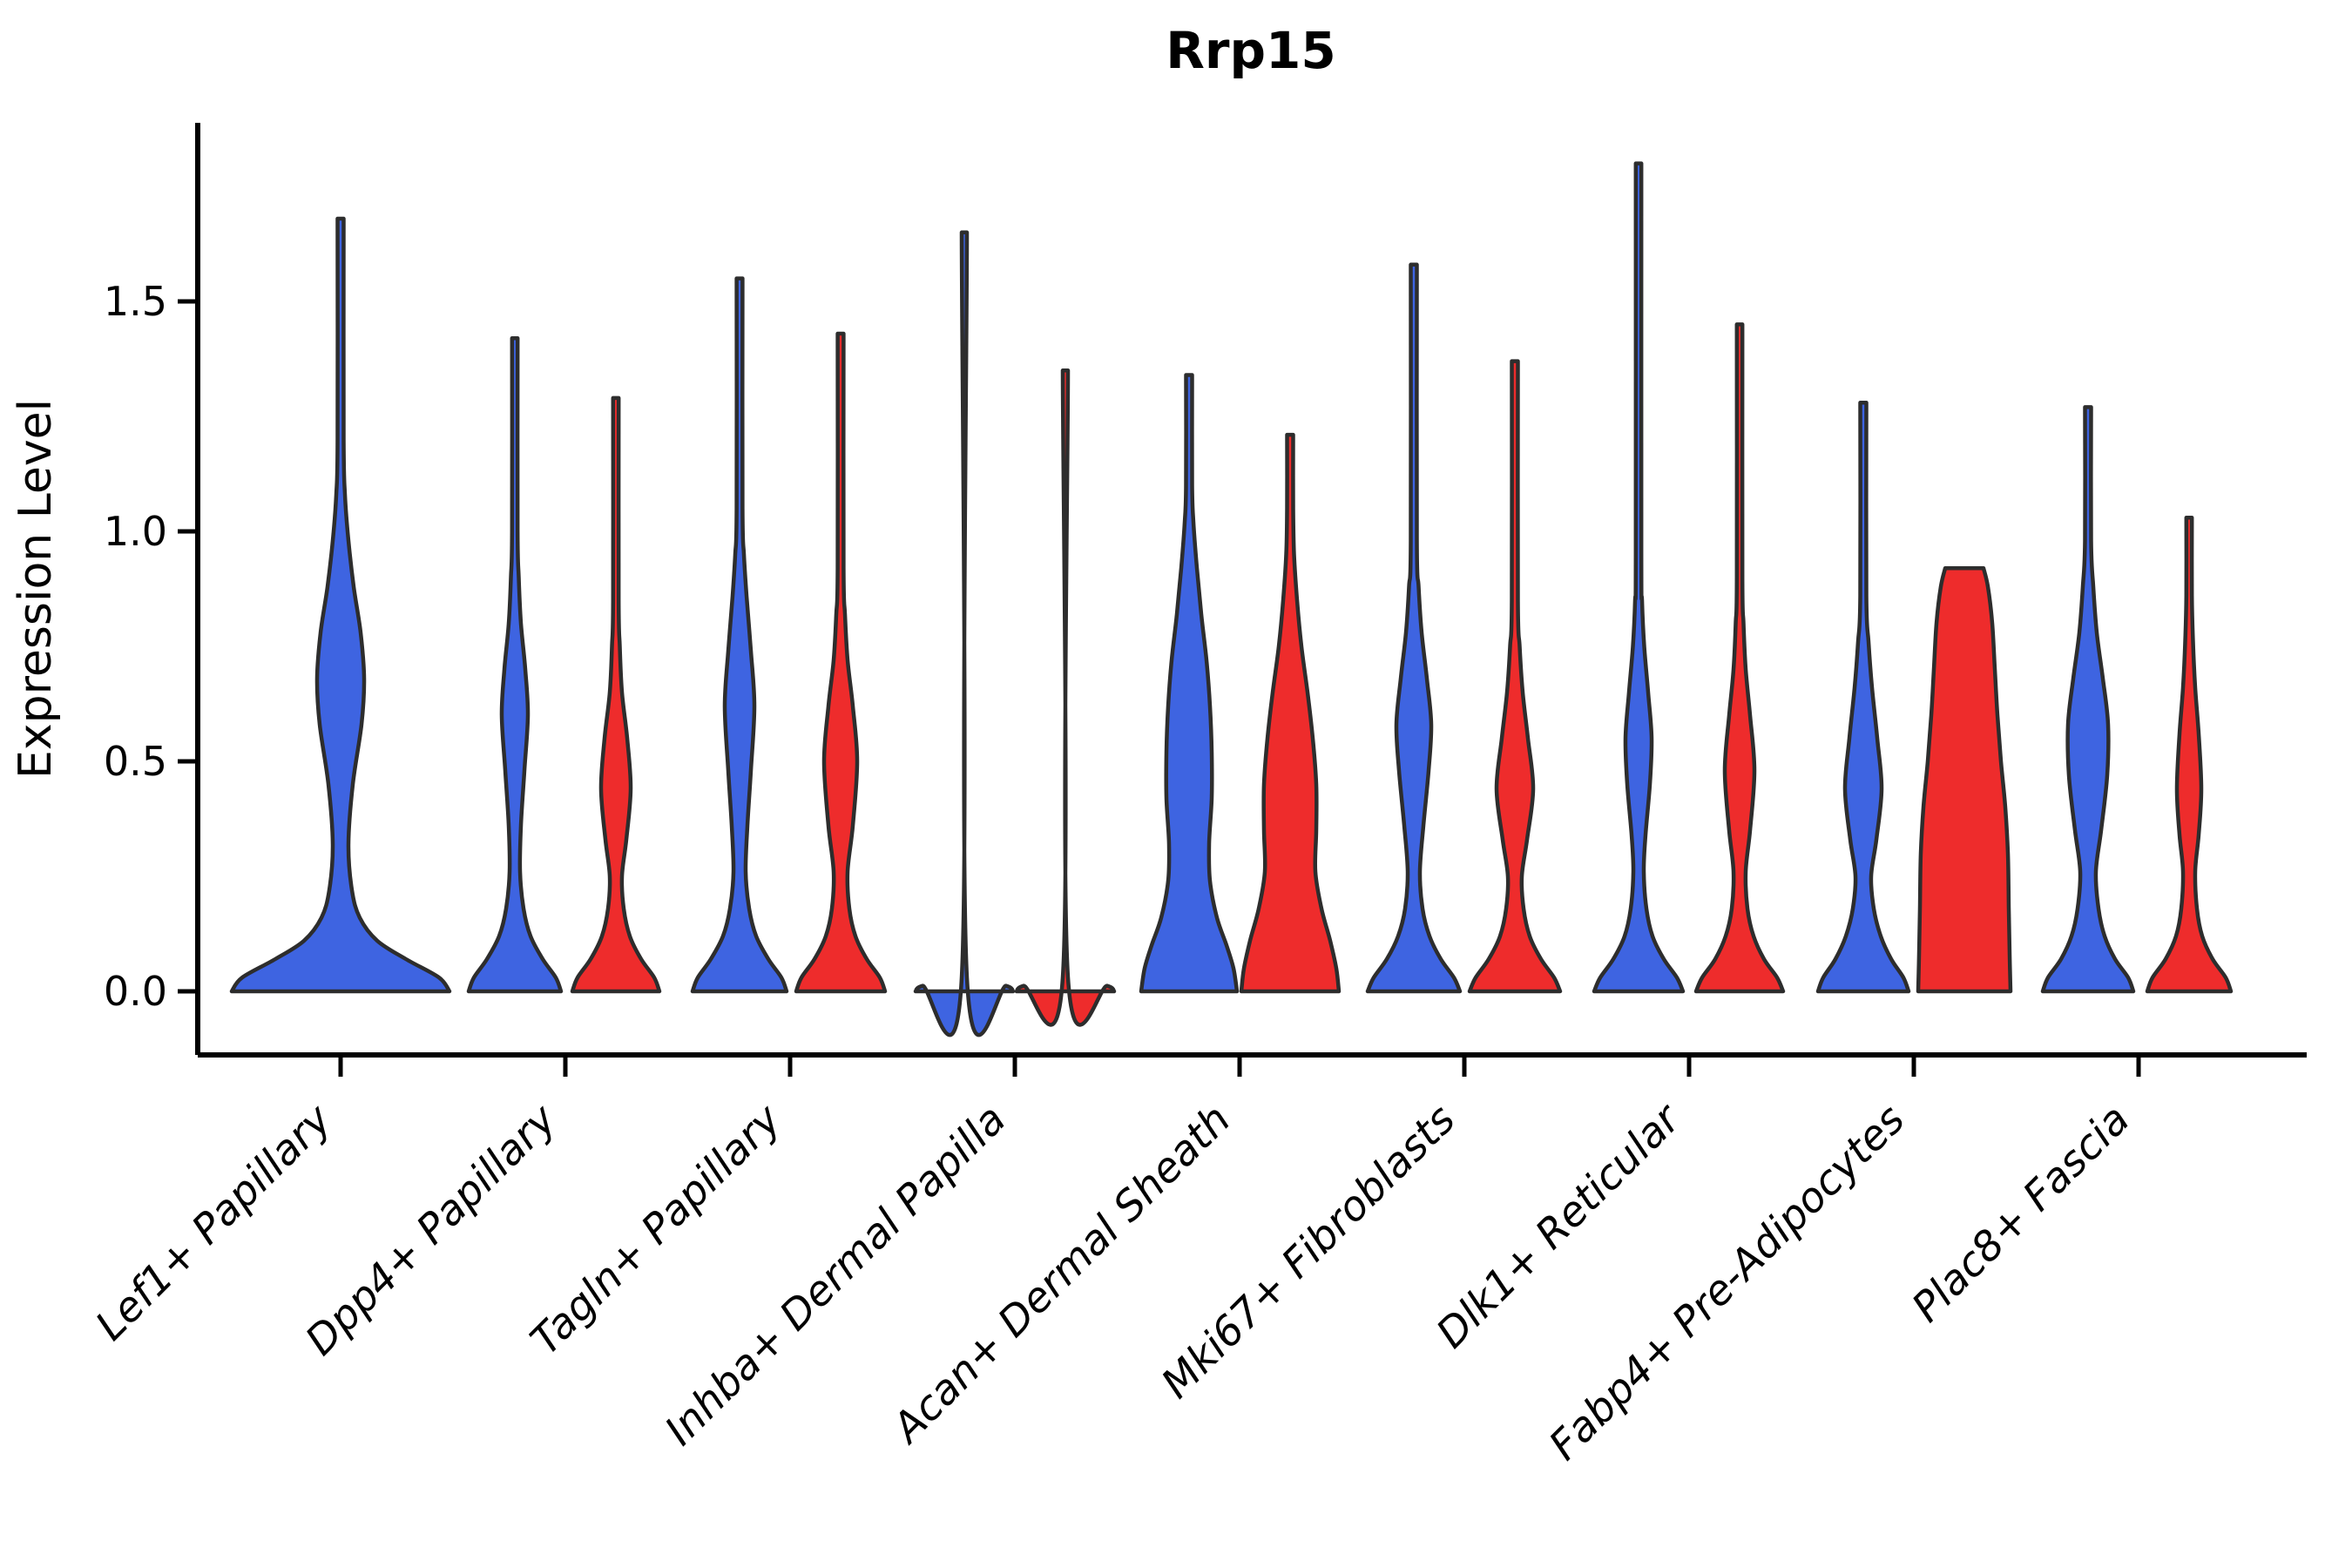 This screenshot has height=1568, width=2352. Describe the element at coordinates (1727, 1283) in the screenshot. I see `x-tick-label: Fabp4+ Pre-Adipocytes` at that location.